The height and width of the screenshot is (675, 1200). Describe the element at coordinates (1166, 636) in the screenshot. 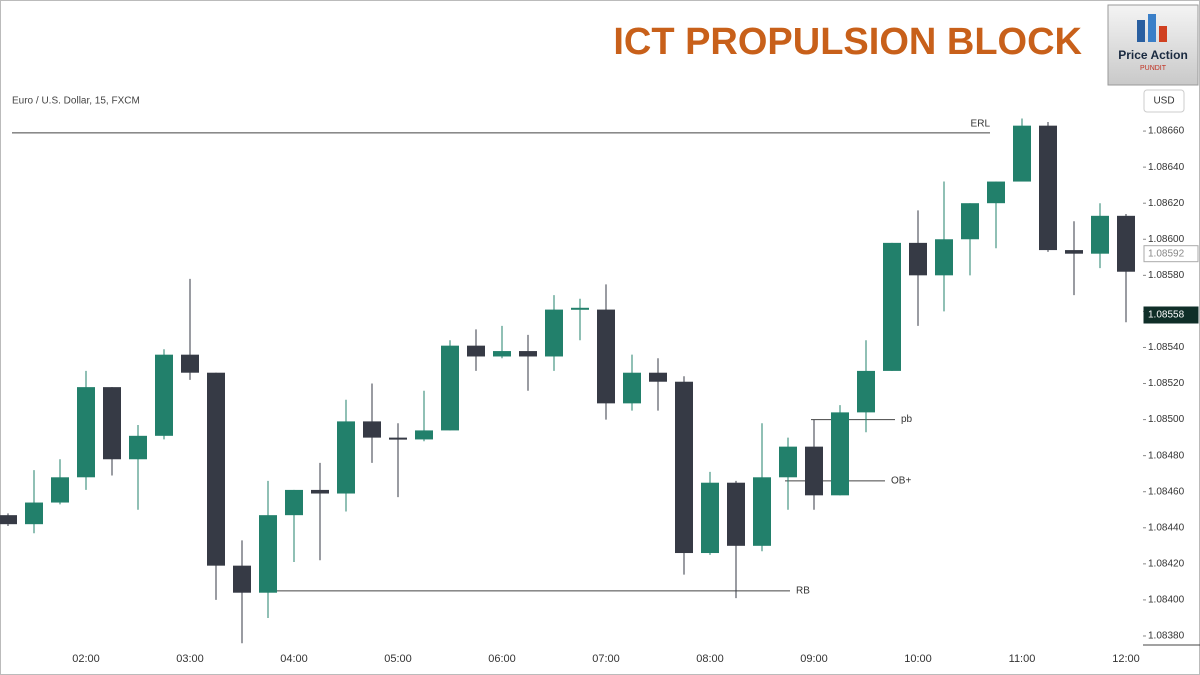

I see `y-tick-label: 1.08380` at that location.